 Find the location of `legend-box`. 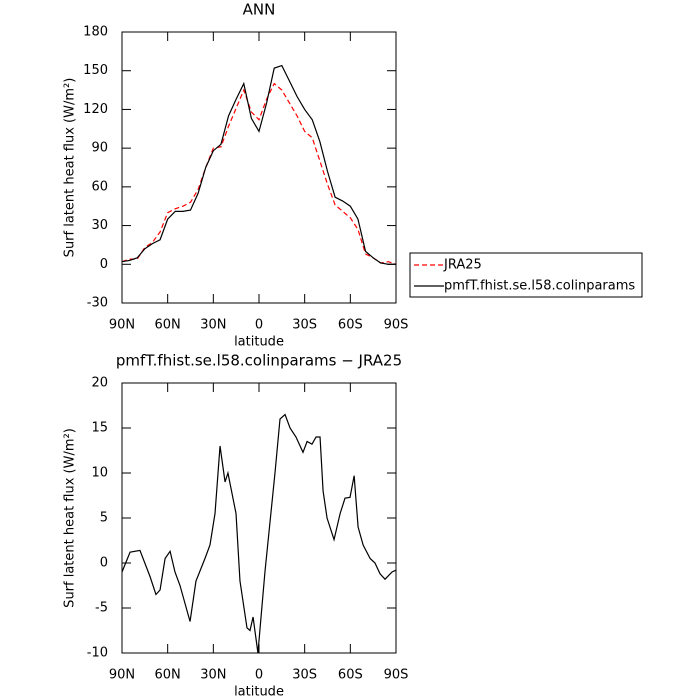

legend-box is located at coordinates (526, 275).